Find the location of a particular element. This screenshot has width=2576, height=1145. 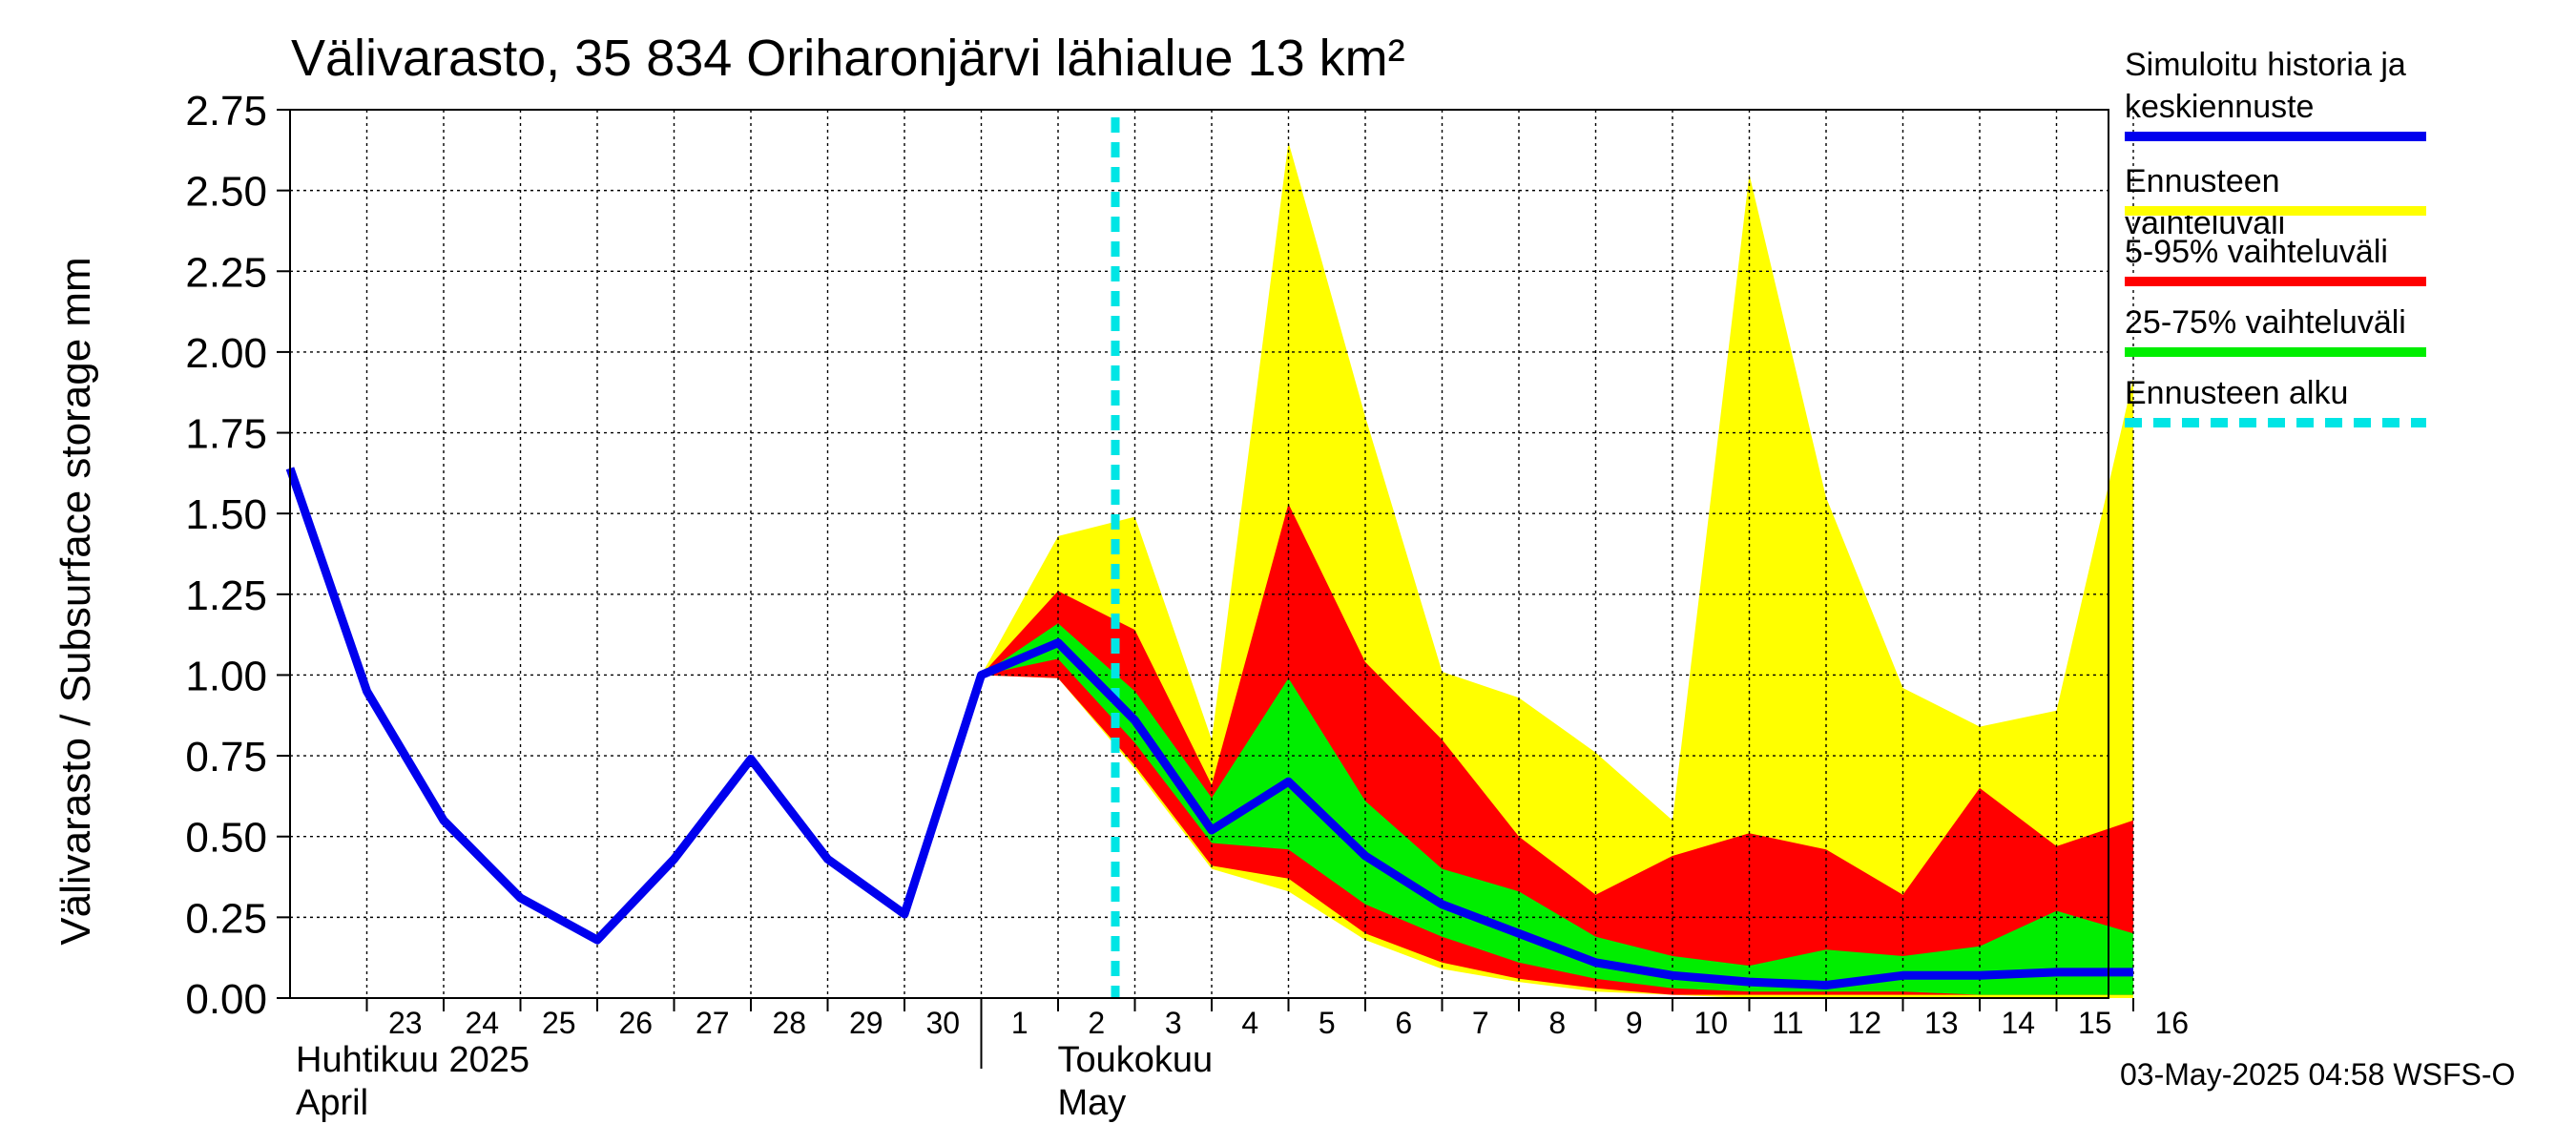

y-tick-label: 1.50 is located at coordinates (226, 514).